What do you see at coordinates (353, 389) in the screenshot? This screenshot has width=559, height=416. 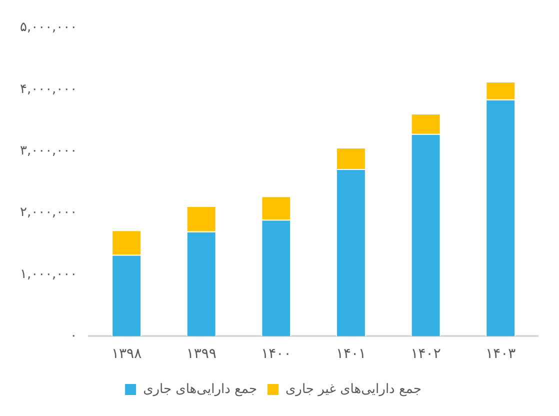 I see `legend-label: جمع دارایی‌های غیر جاری` at bounding box center [353, 389].